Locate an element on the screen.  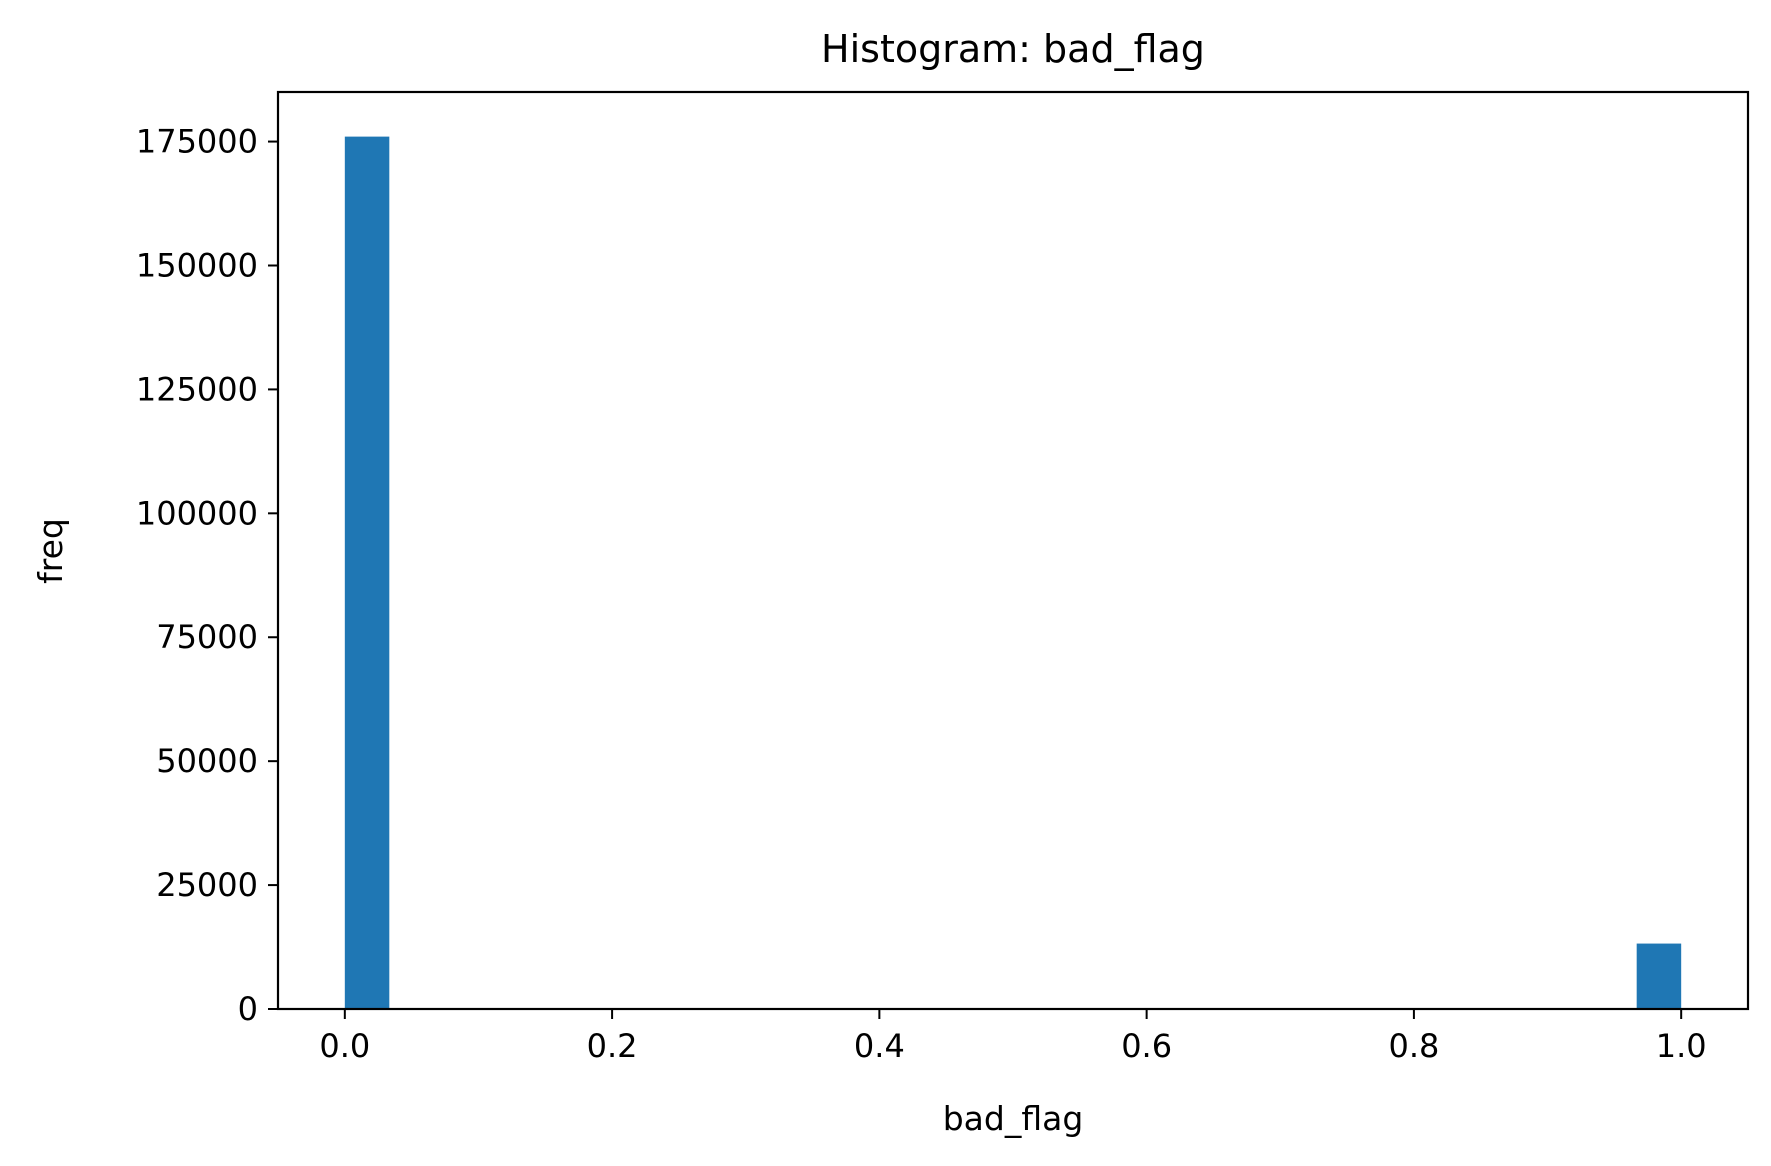
x-tick-label: 1.0 is located at coordinates (1681, 1046).